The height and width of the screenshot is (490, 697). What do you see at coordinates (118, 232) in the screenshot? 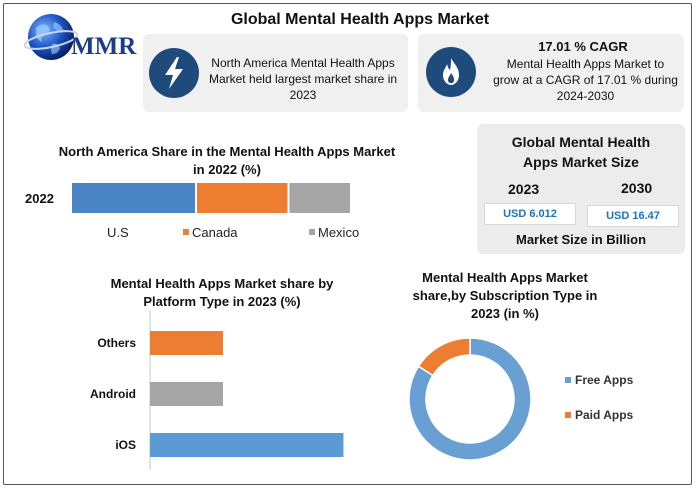
I see `legend-label: U.S` at bounding box center [118, 232].